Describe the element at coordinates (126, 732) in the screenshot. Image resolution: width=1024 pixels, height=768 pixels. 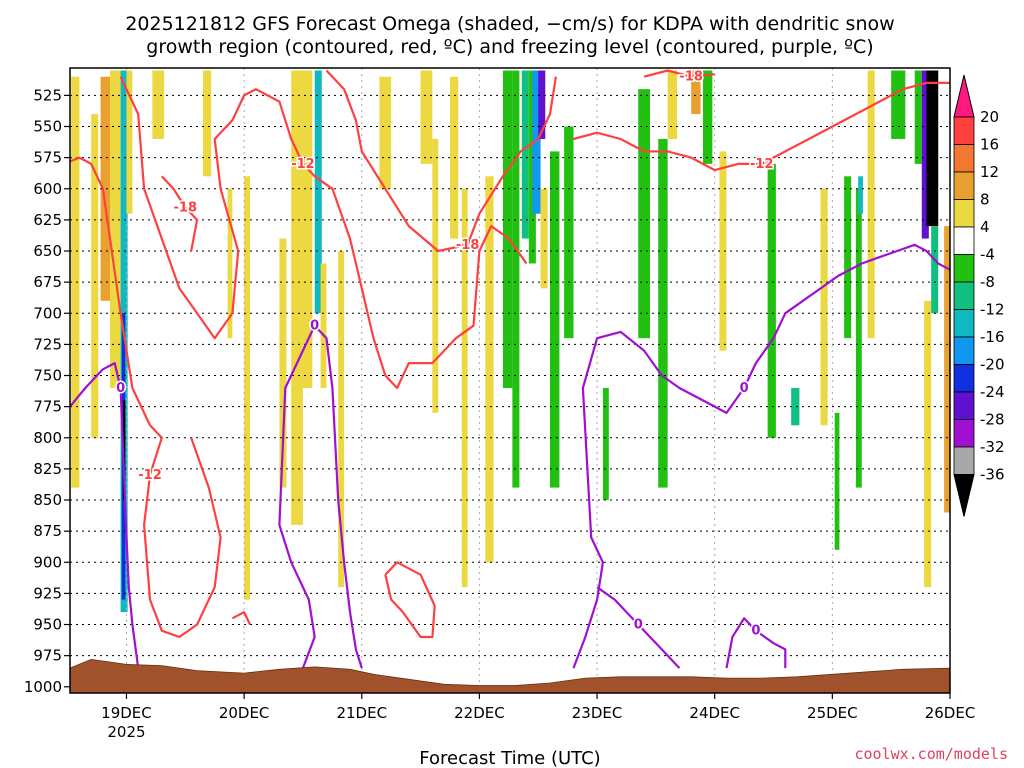
I see `x-tick-sublabel-0: 2025` at that location.